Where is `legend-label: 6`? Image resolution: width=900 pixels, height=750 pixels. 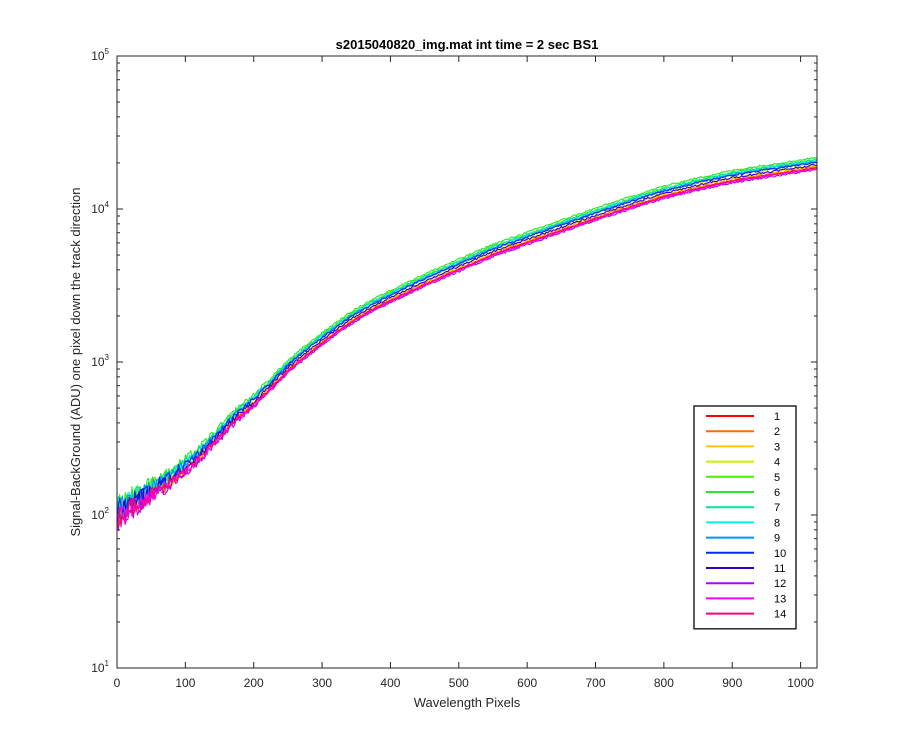
legend-label: 6 is located at coordinates (777, 493).